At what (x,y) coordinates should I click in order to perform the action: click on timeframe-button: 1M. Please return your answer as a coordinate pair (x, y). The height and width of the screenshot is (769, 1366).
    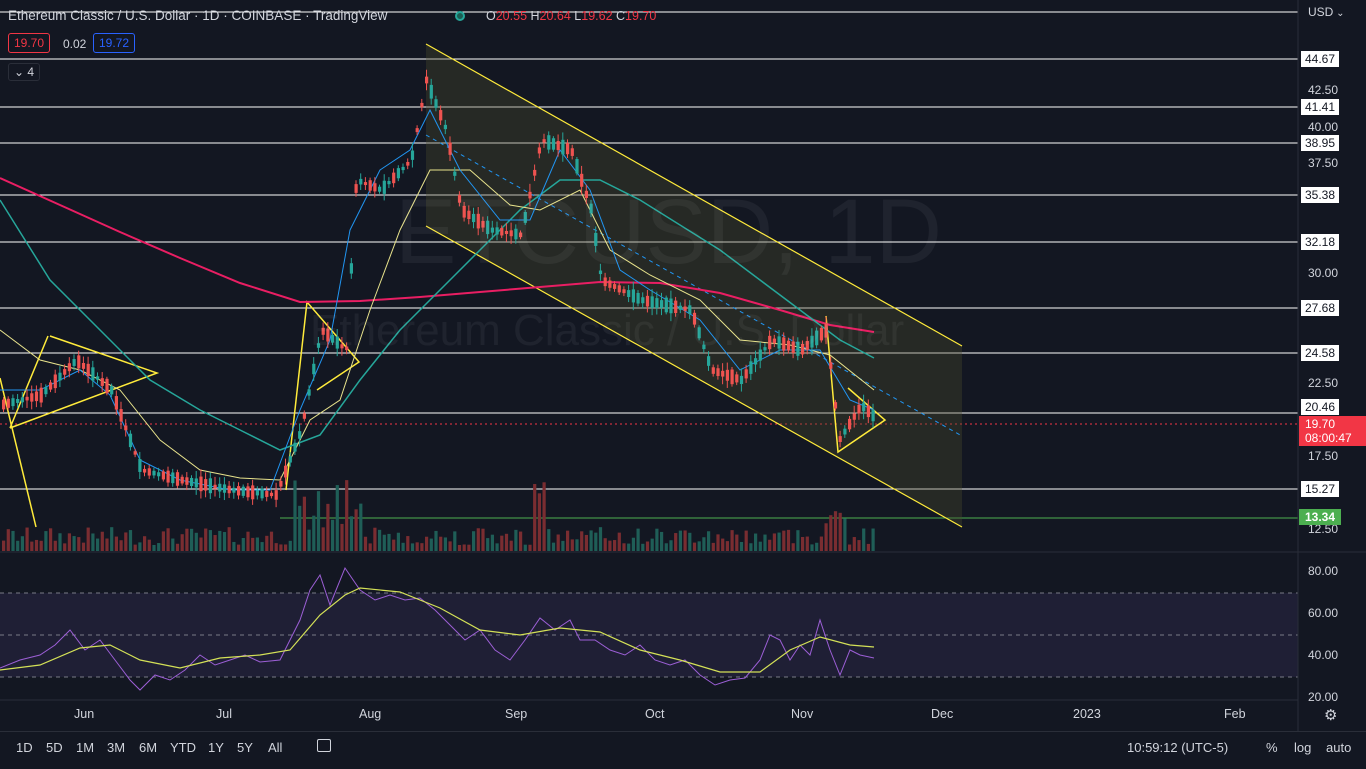
    Looking at the image, I should click on (85, 747).